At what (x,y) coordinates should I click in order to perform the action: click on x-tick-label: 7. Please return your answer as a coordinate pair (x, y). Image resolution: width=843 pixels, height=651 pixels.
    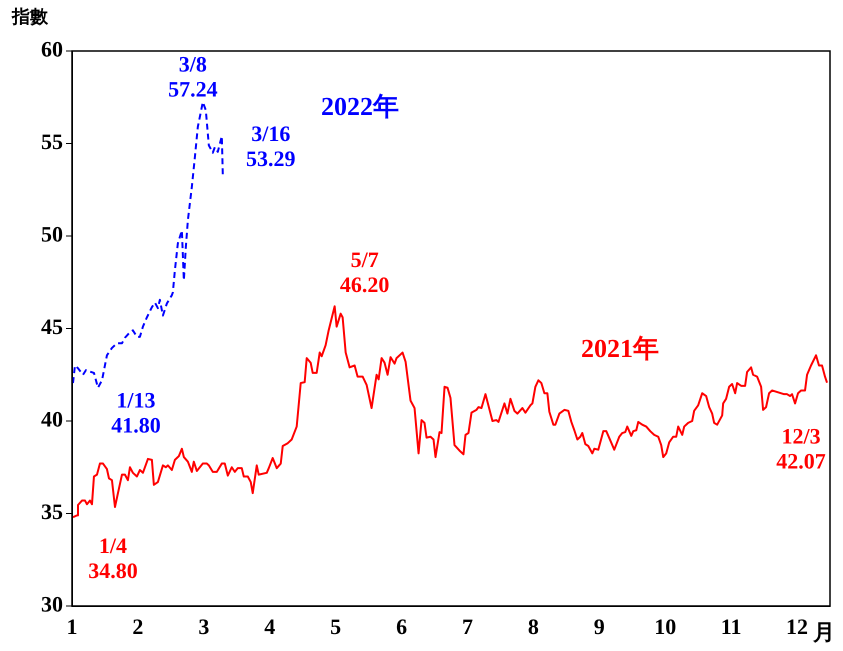
    Looking at the image, I should click on (467, 626).